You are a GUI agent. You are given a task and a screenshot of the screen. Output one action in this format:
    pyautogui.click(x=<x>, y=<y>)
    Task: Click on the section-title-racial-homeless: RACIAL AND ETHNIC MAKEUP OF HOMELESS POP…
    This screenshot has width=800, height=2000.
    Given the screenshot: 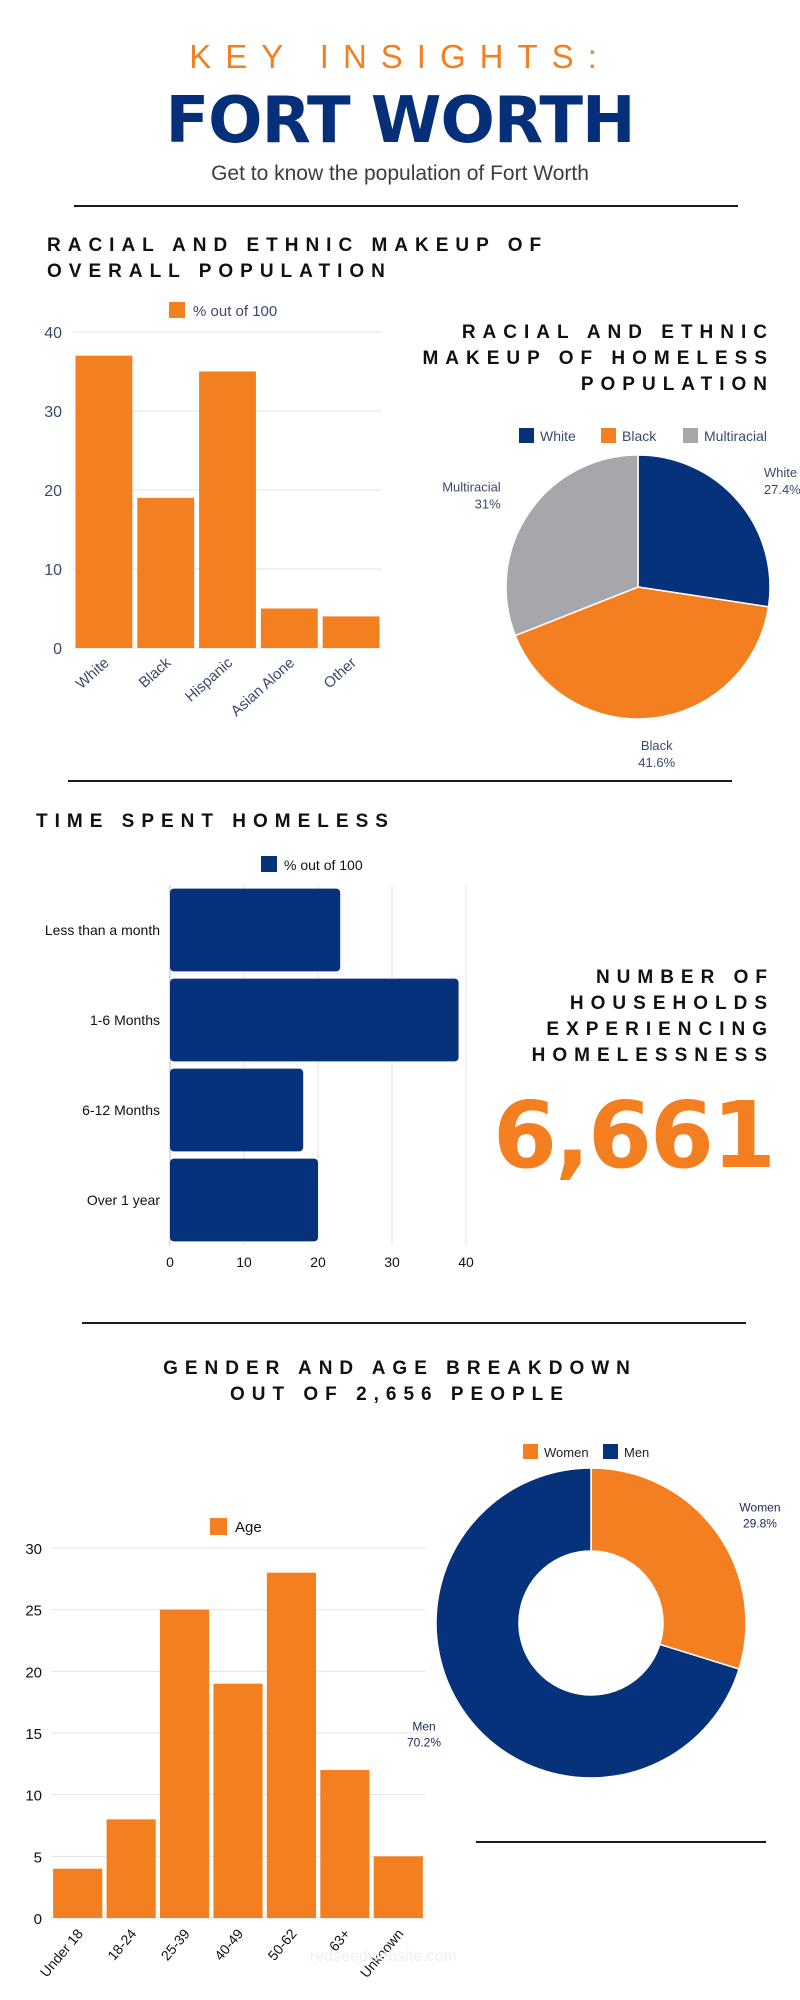 What is the action you would take?
    pyautogui.click(x=587, y=359)
    